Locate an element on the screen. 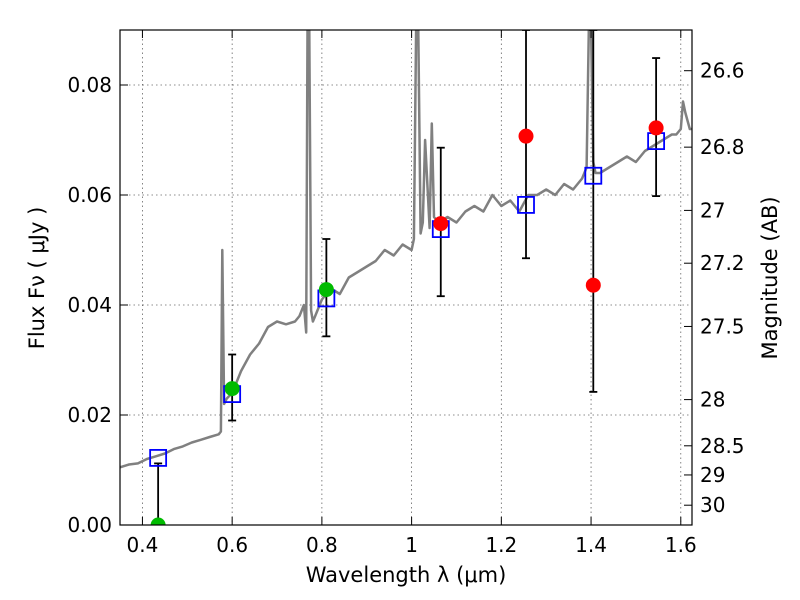  right-tick-label: 29 is located at coordinates (712, 475).